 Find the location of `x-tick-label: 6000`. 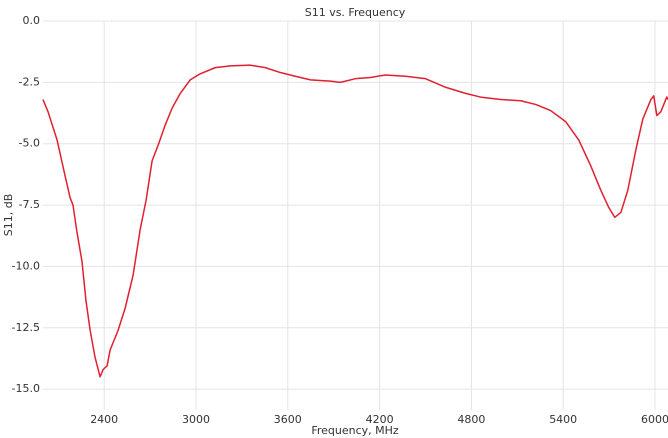

x-tick-label: 6000 is located at coordinates (654, 419).